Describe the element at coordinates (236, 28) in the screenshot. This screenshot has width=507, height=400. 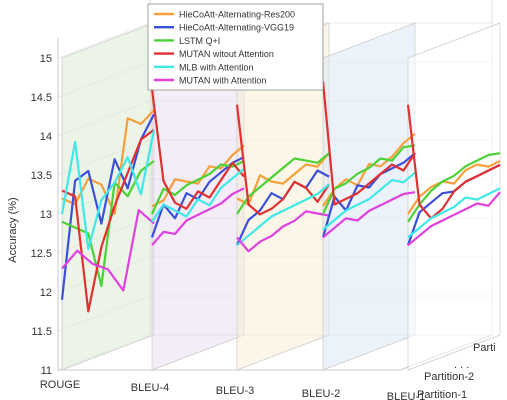
I see `legend-entry: HieCoAtt-Alternating-VGG19` at that location.